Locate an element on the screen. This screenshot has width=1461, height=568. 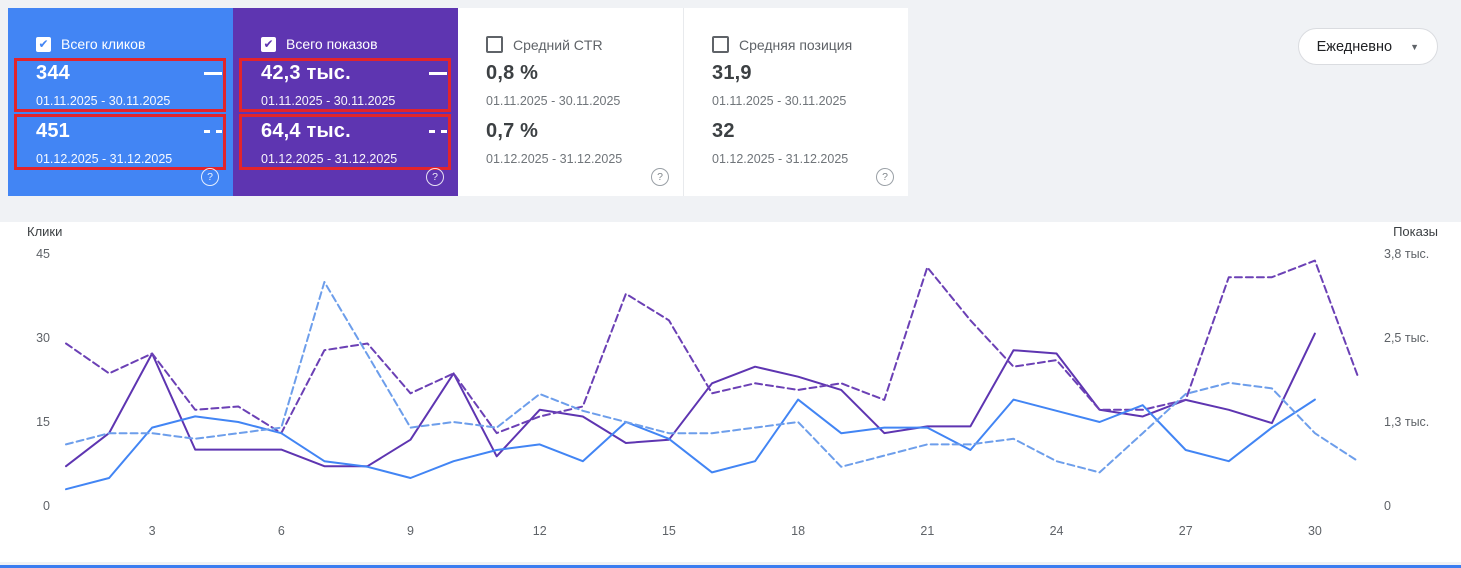
right-axis-tick: 1,3 тыс. is located at coordinates (1406, 422).